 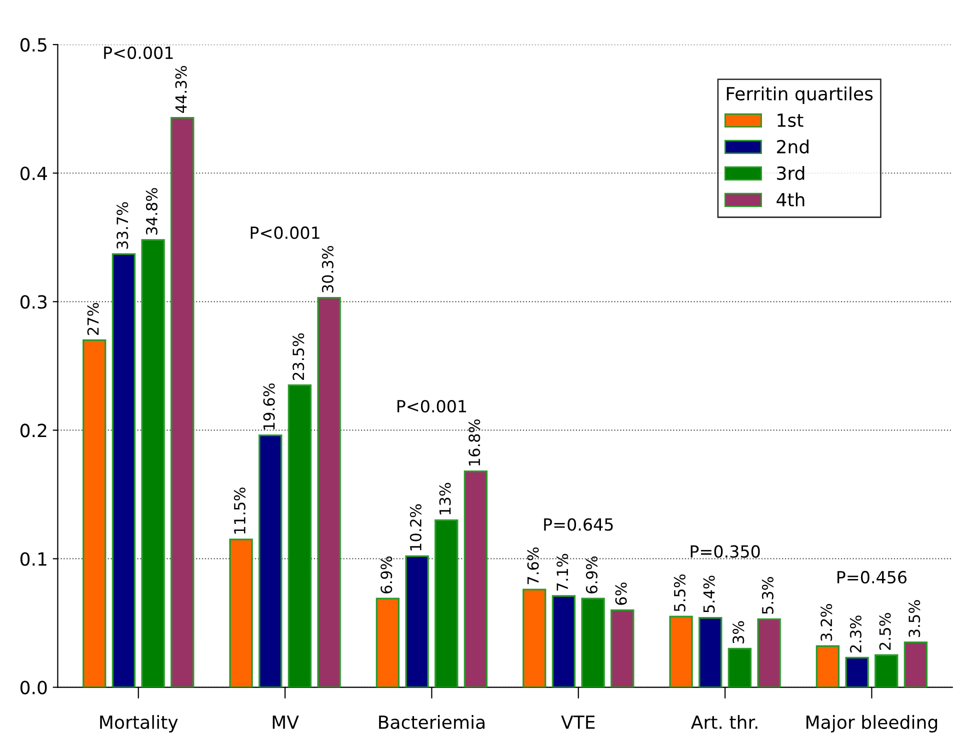 What do you see at coordinates (33, 302) in the screenshot?
I see `y-tick-label: 0.3` at bounding box center [33, 302].